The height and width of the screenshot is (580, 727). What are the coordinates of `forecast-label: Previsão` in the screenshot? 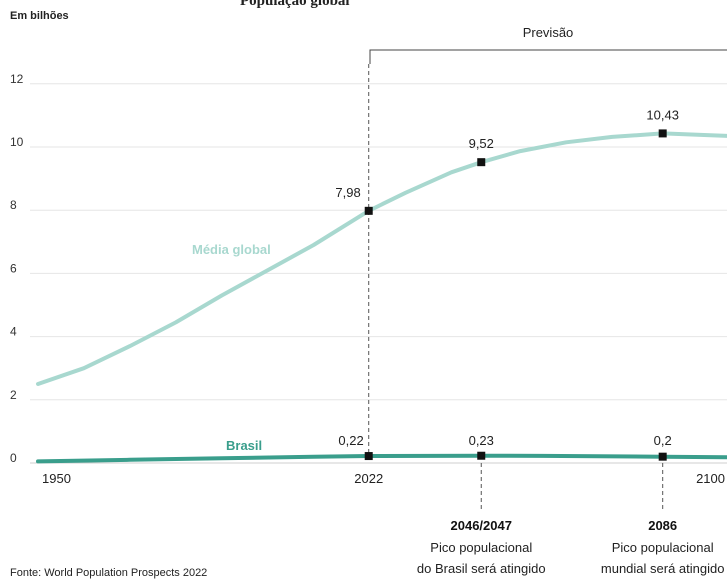 It's located at (548, 32).